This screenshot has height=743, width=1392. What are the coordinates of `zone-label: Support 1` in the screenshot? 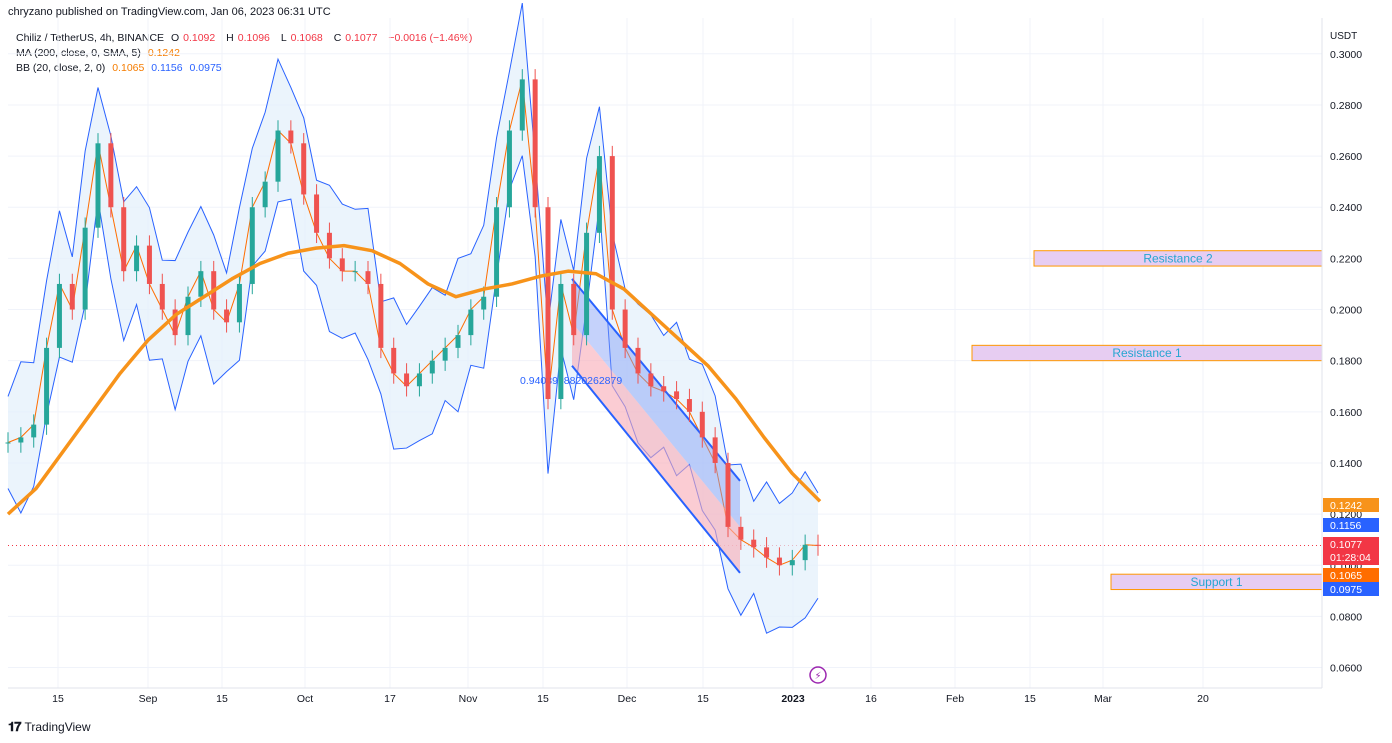 It's located at (1216, 582).